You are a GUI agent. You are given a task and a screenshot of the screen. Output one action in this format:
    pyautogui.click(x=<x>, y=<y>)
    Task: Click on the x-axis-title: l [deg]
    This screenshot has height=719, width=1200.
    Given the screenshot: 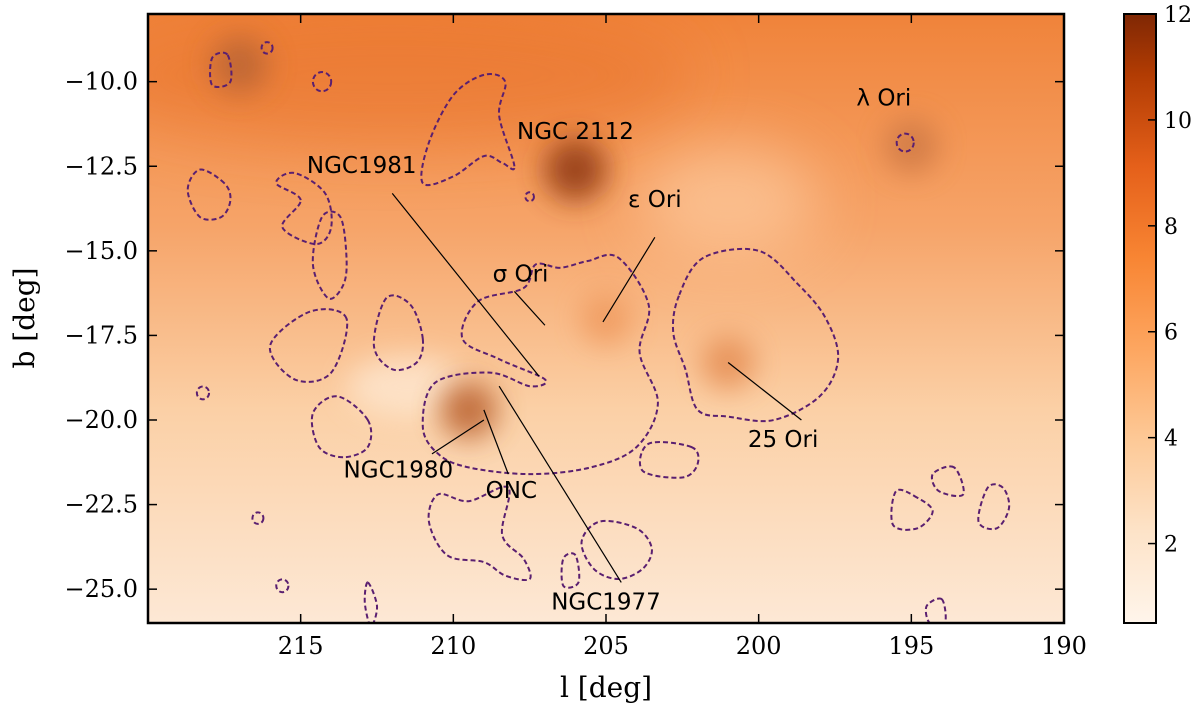 What is the action you would take?
    pyautogui.click(x=606, y=687)
    